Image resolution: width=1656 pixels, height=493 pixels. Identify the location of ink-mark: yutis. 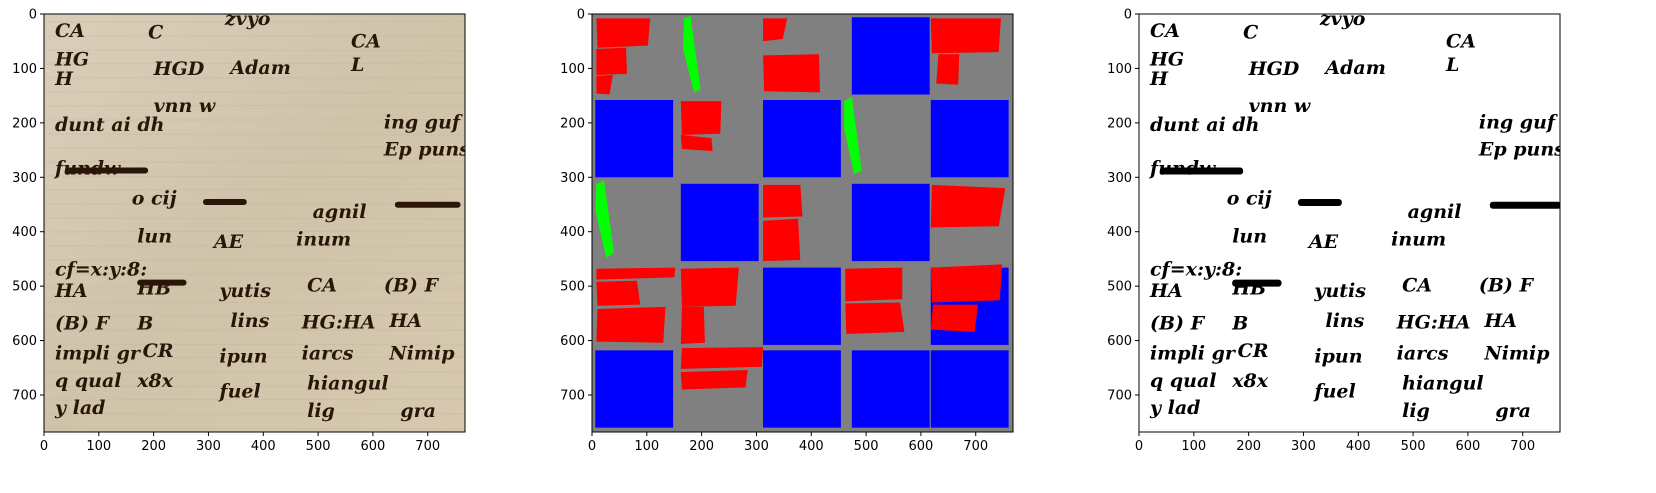
(244, 291).